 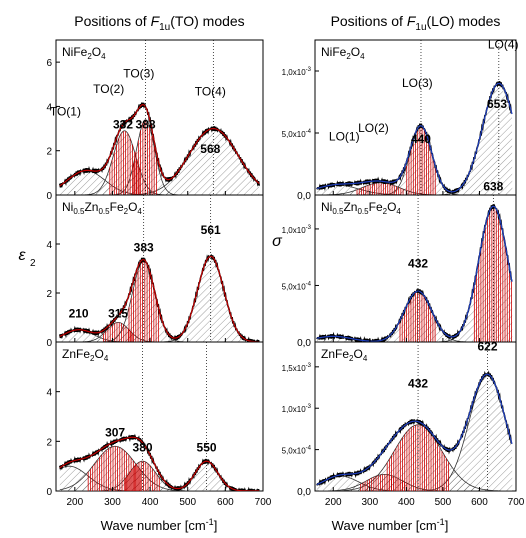 What do you see at coordinates (49, 294) in the screenshot?
I see `y-tick-label: 2` at bounding box center [49, 294].